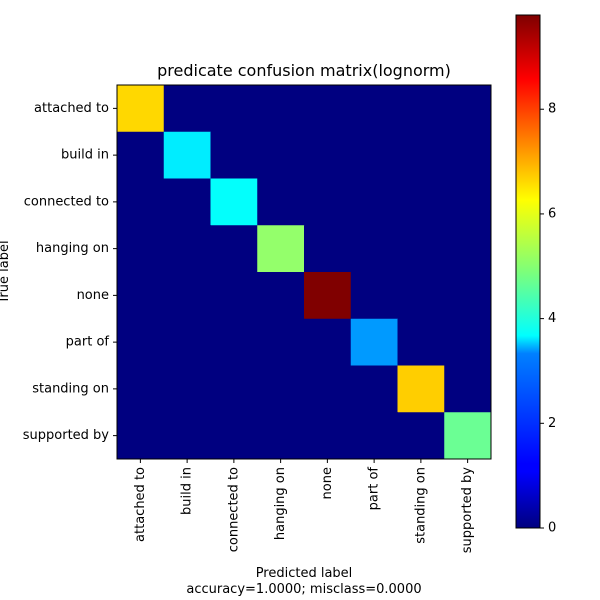 This screenshot has height=600, width=600. Describe the element at coordinates (66, 435) in the screenshot. I see `y-tick-label: supported by` at that location.